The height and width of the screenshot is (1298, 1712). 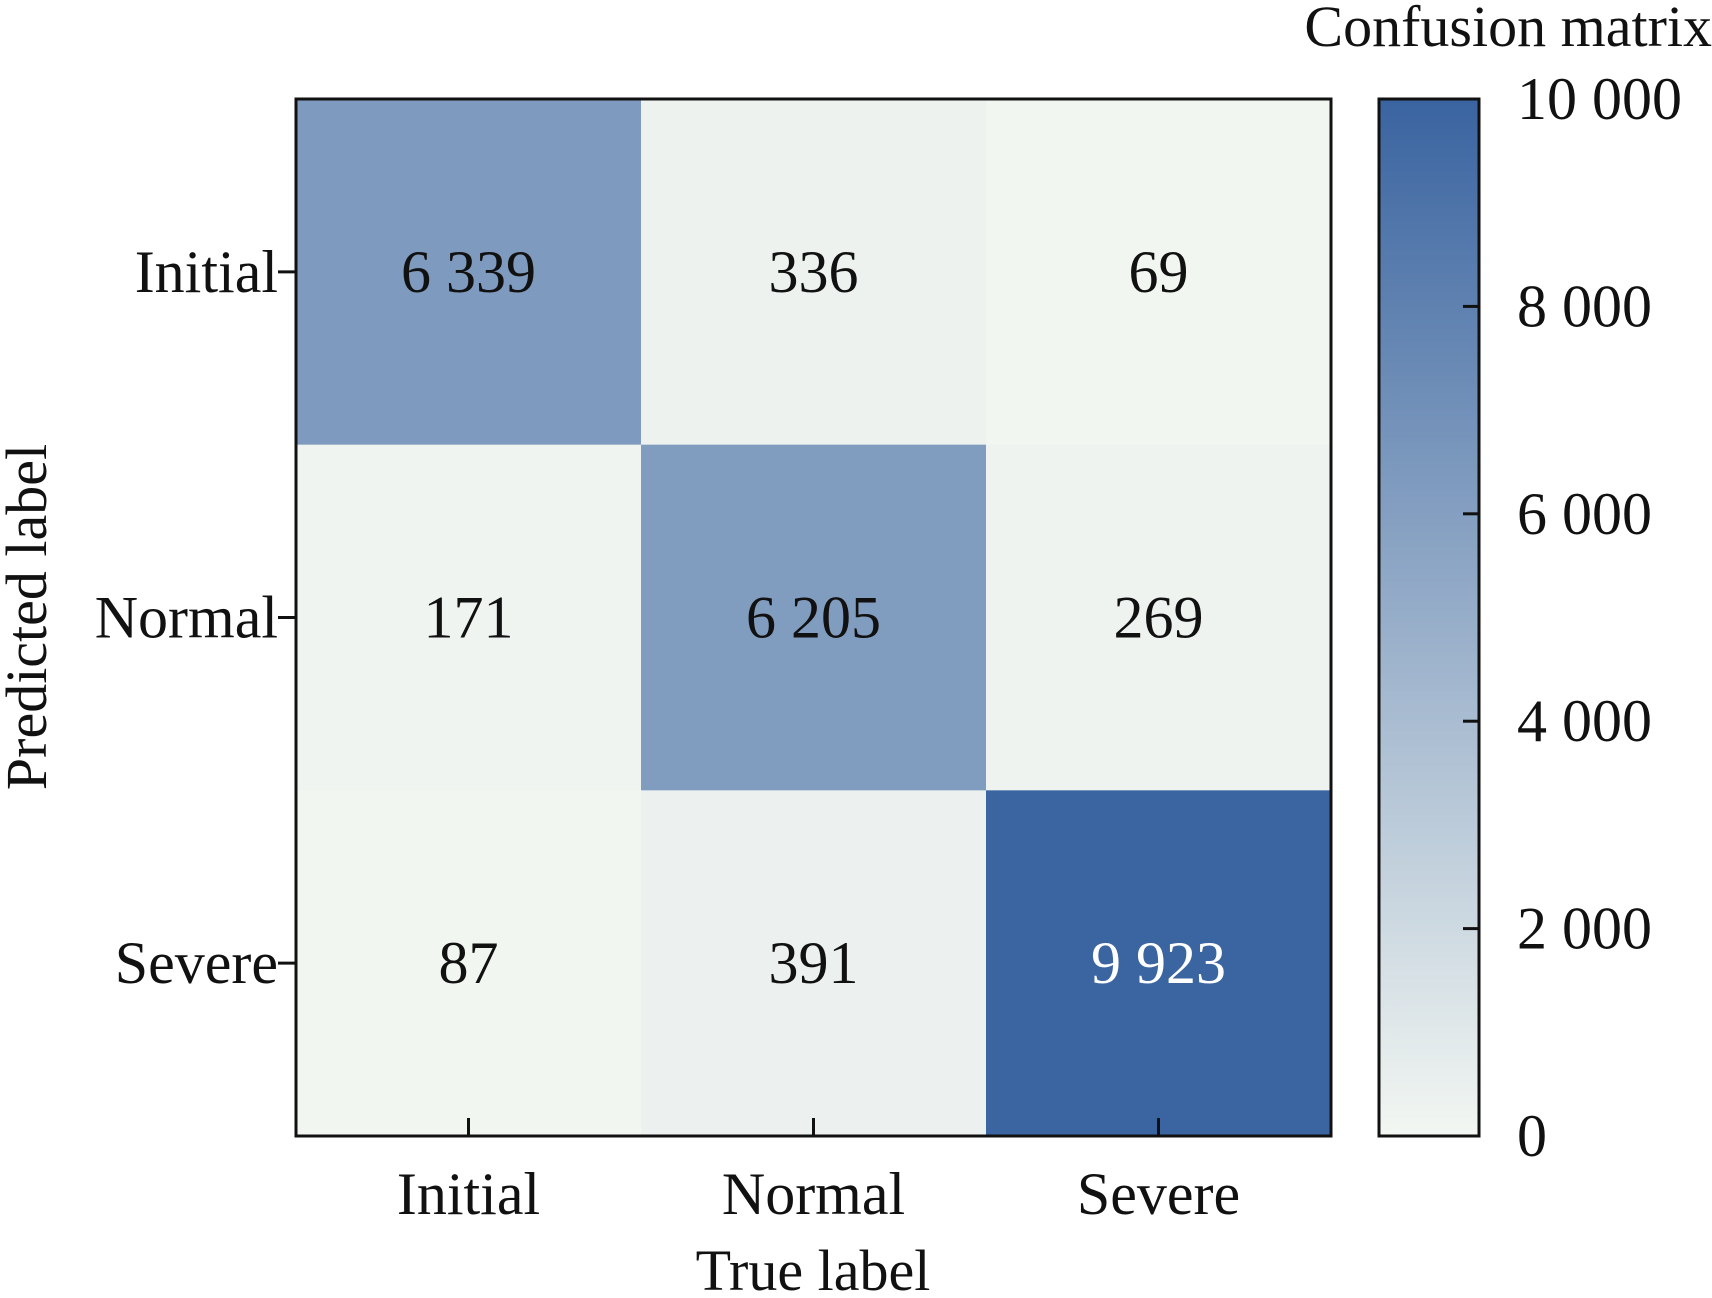 I want to click on heatmap-cell-r2-c2, so click(x=1159, y=963).